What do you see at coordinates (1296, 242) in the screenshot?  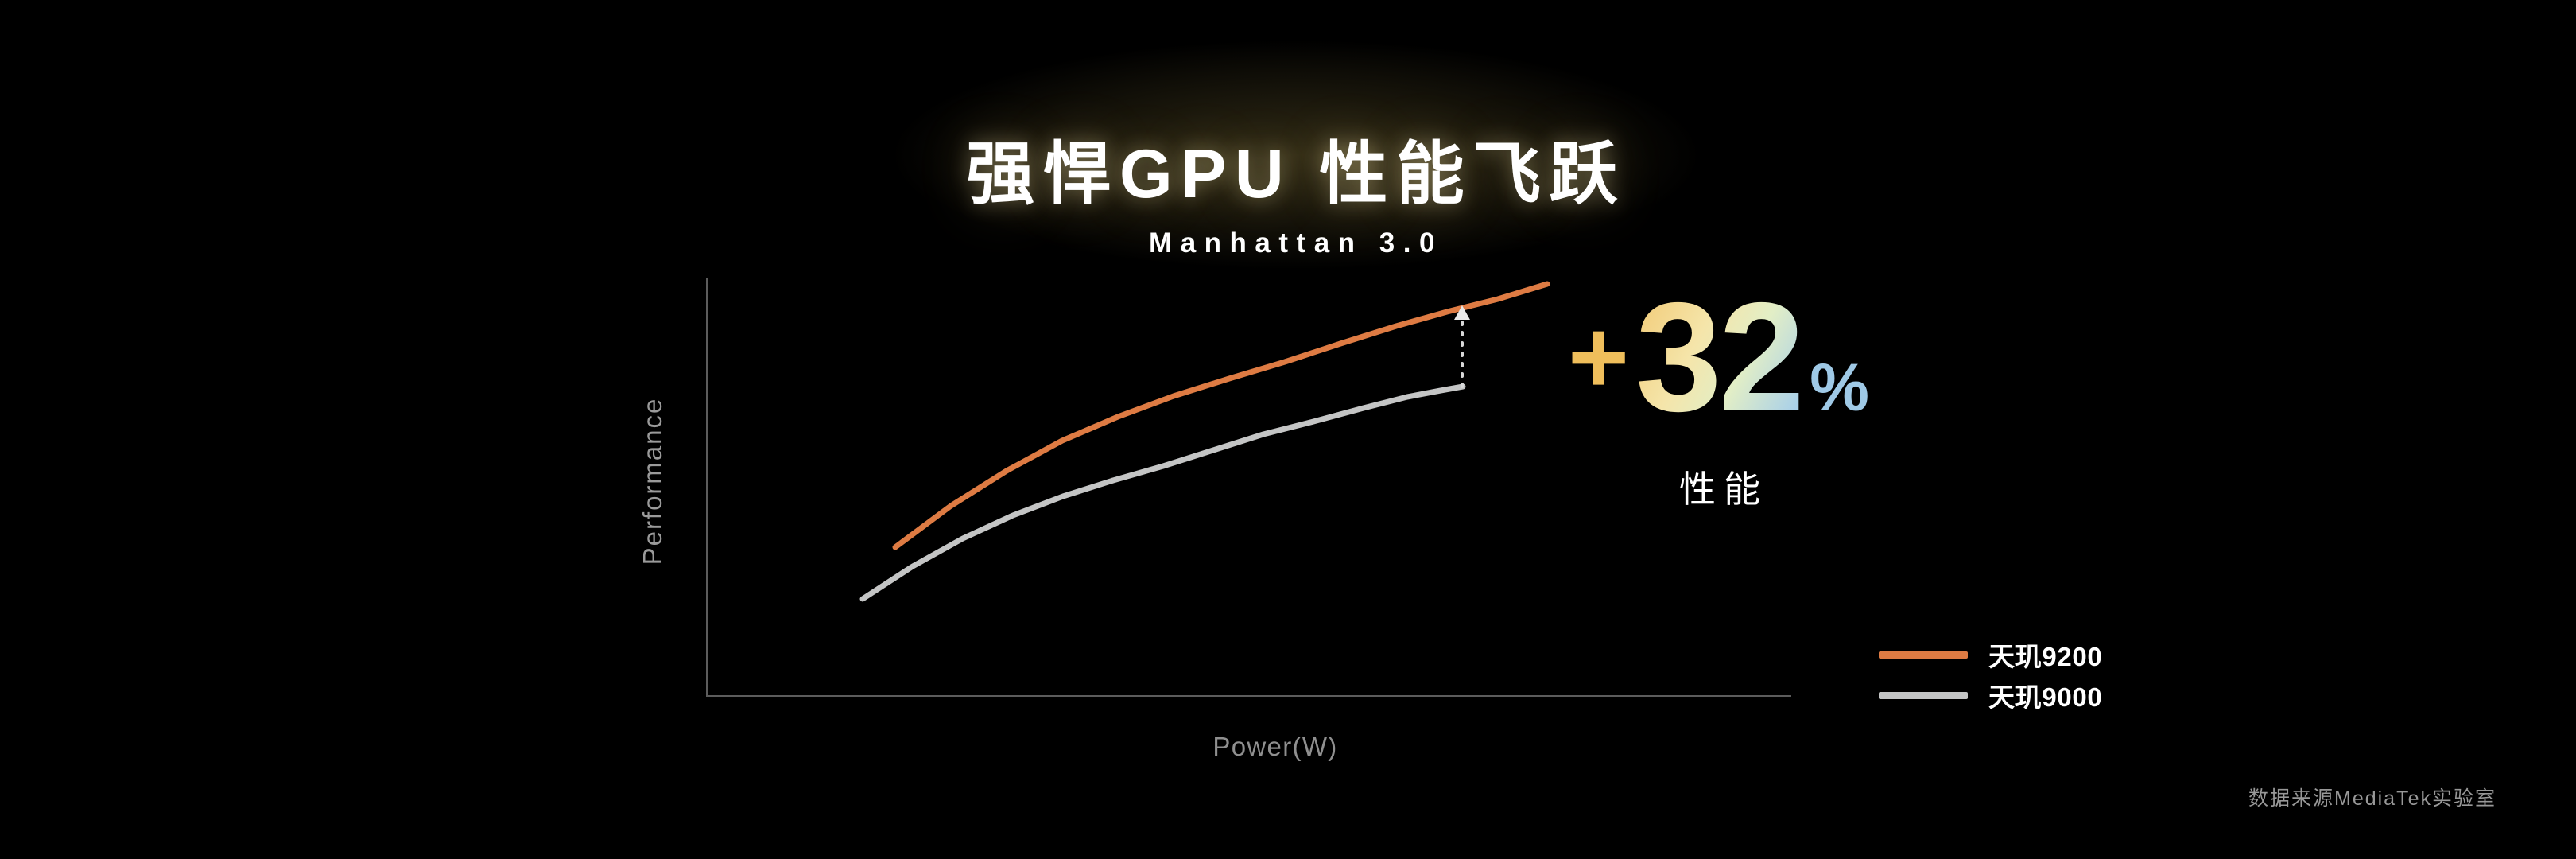 I see `benchmark-subtitle: Manhattan 3.0` at bounding box center [1296, 242].